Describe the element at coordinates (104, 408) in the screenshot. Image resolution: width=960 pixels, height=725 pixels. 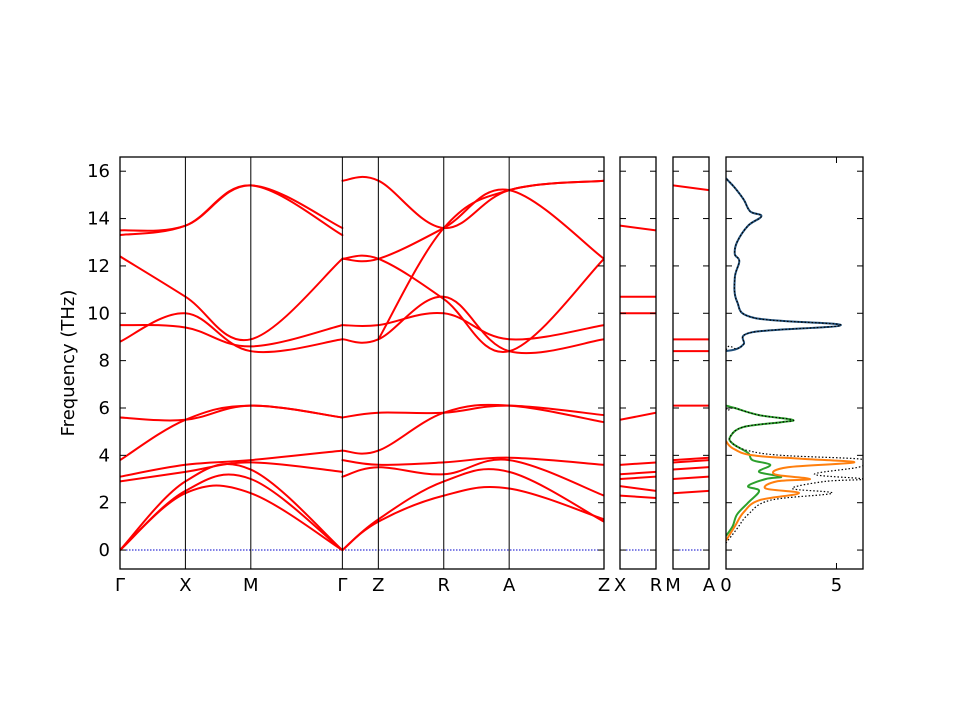
I see `y-tick-label-3: 6` at that location.